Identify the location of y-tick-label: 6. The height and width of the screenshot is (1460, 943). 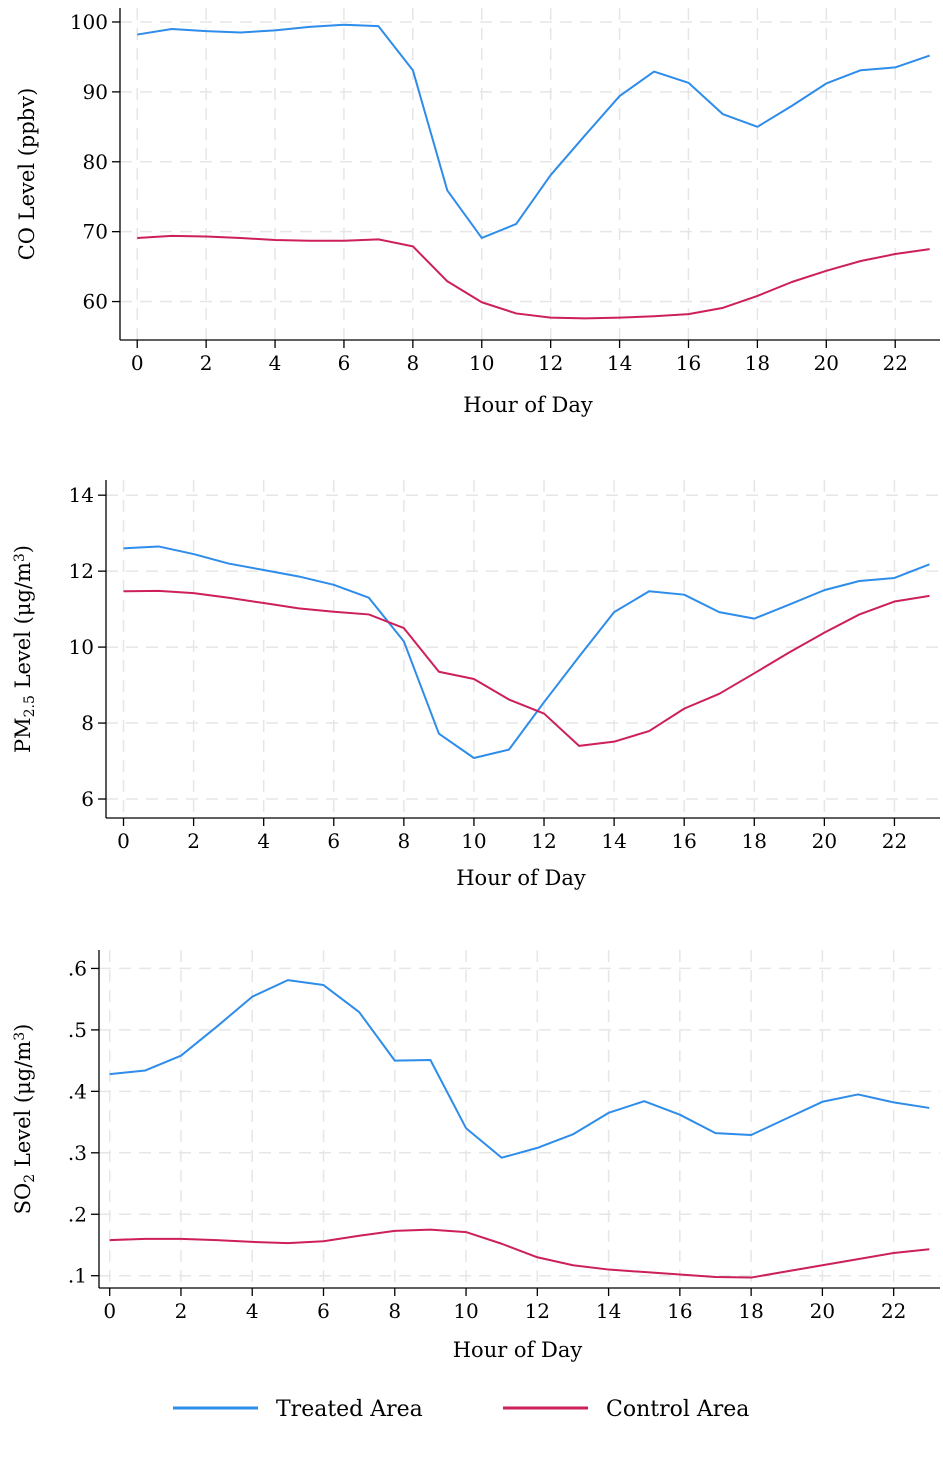
(87, 799).